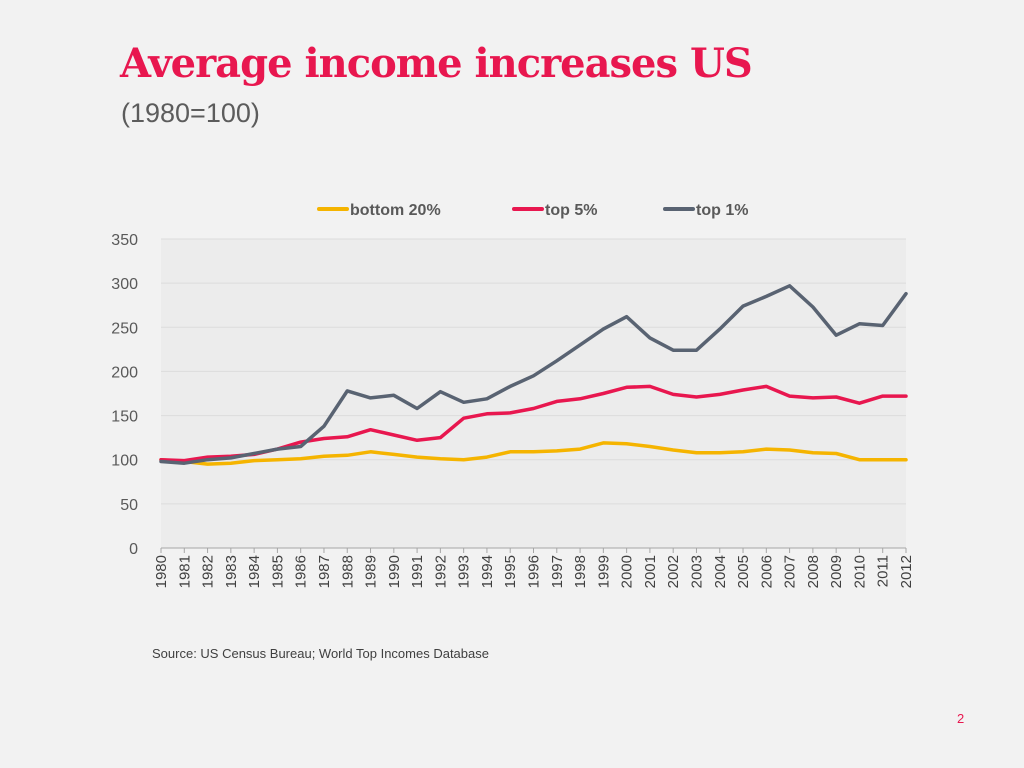 The width and height of the screenshot is (1024, 768). Describe the element at coordinates (673, 571) in the screenshot. I see `x-tick-label-2002: 2002` at that location.